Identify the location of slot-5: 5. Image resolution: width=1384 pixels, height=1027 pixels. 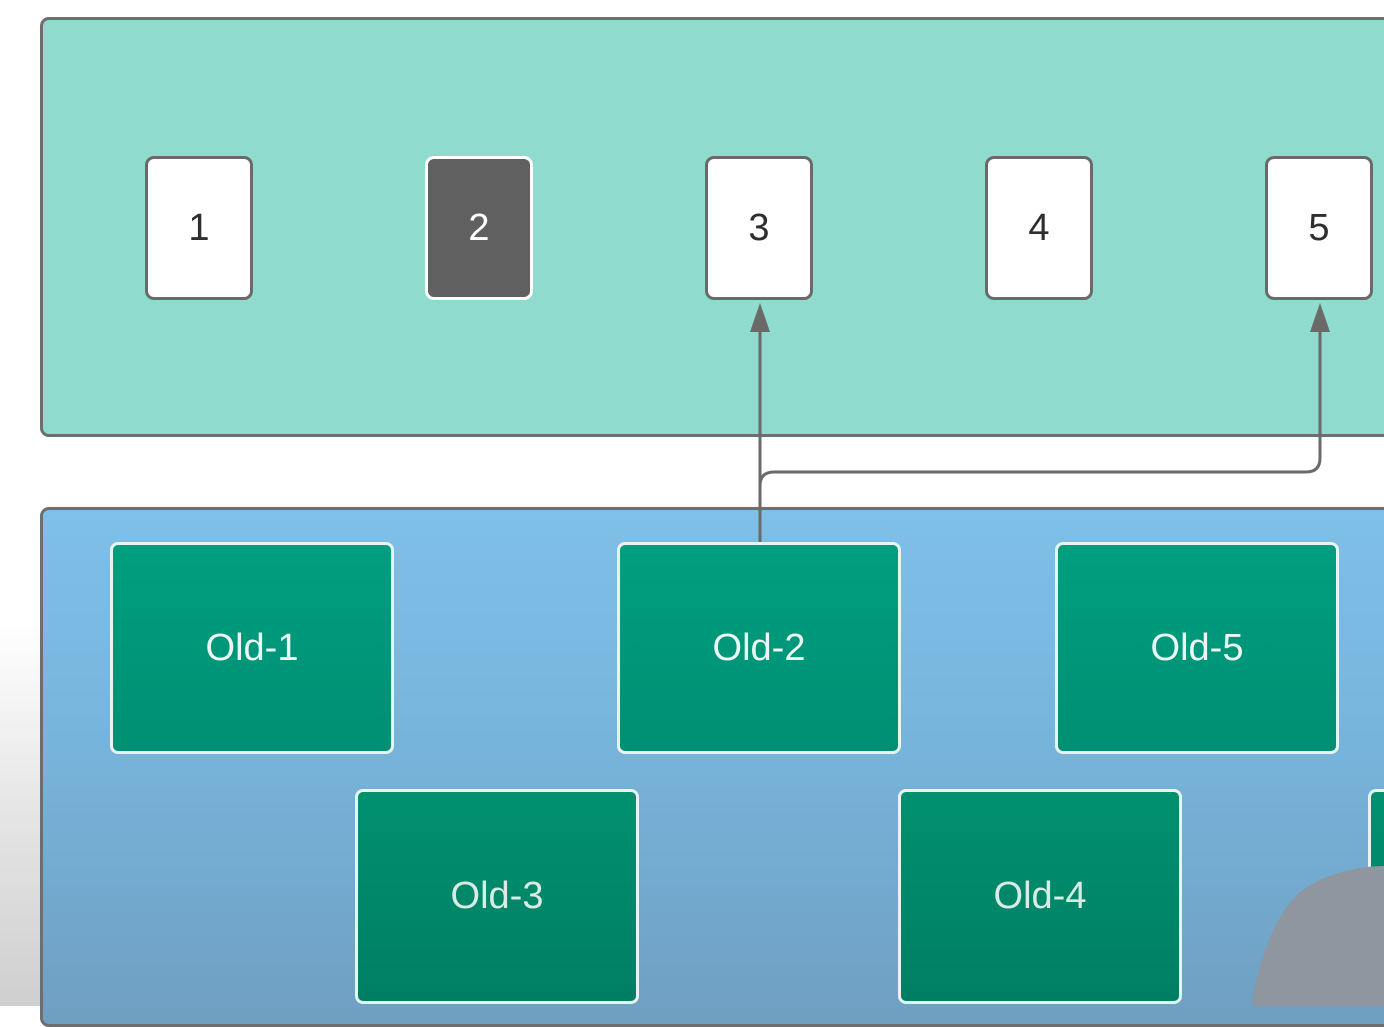
(1319, 228).